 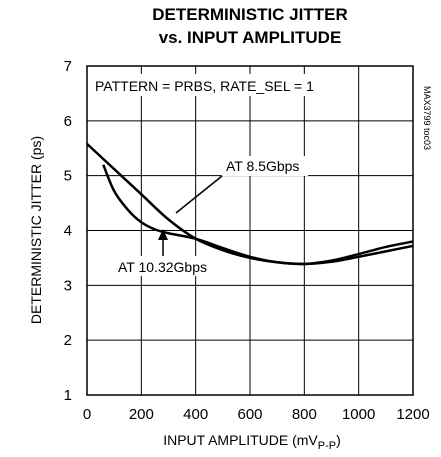 What do you see at coordinates (249, 414) in the screenshot?
I see `x-tick-label: 600` at bounding box center [249, 414].